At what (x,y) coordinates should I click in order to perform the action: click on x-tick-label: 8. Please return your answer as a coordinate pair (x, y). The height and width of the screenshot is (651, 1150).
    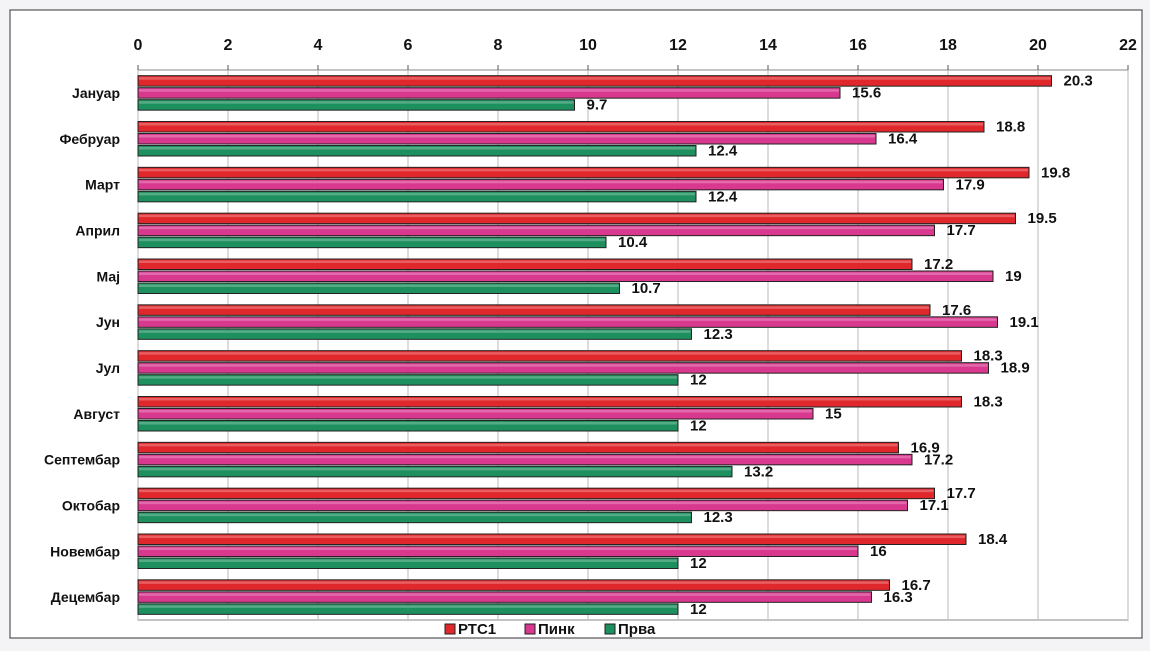
    Looking at the image, I should click on (498, 45).